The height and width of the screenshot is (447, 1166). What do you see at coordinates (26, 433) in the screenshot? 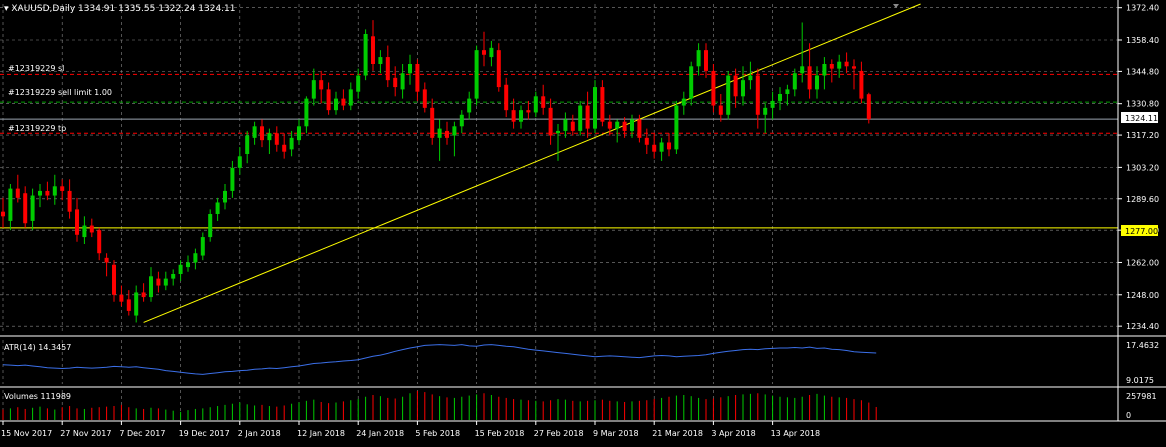
I see `time-tick-label: 15 Nov 2017` at bounding box center [26, 433].